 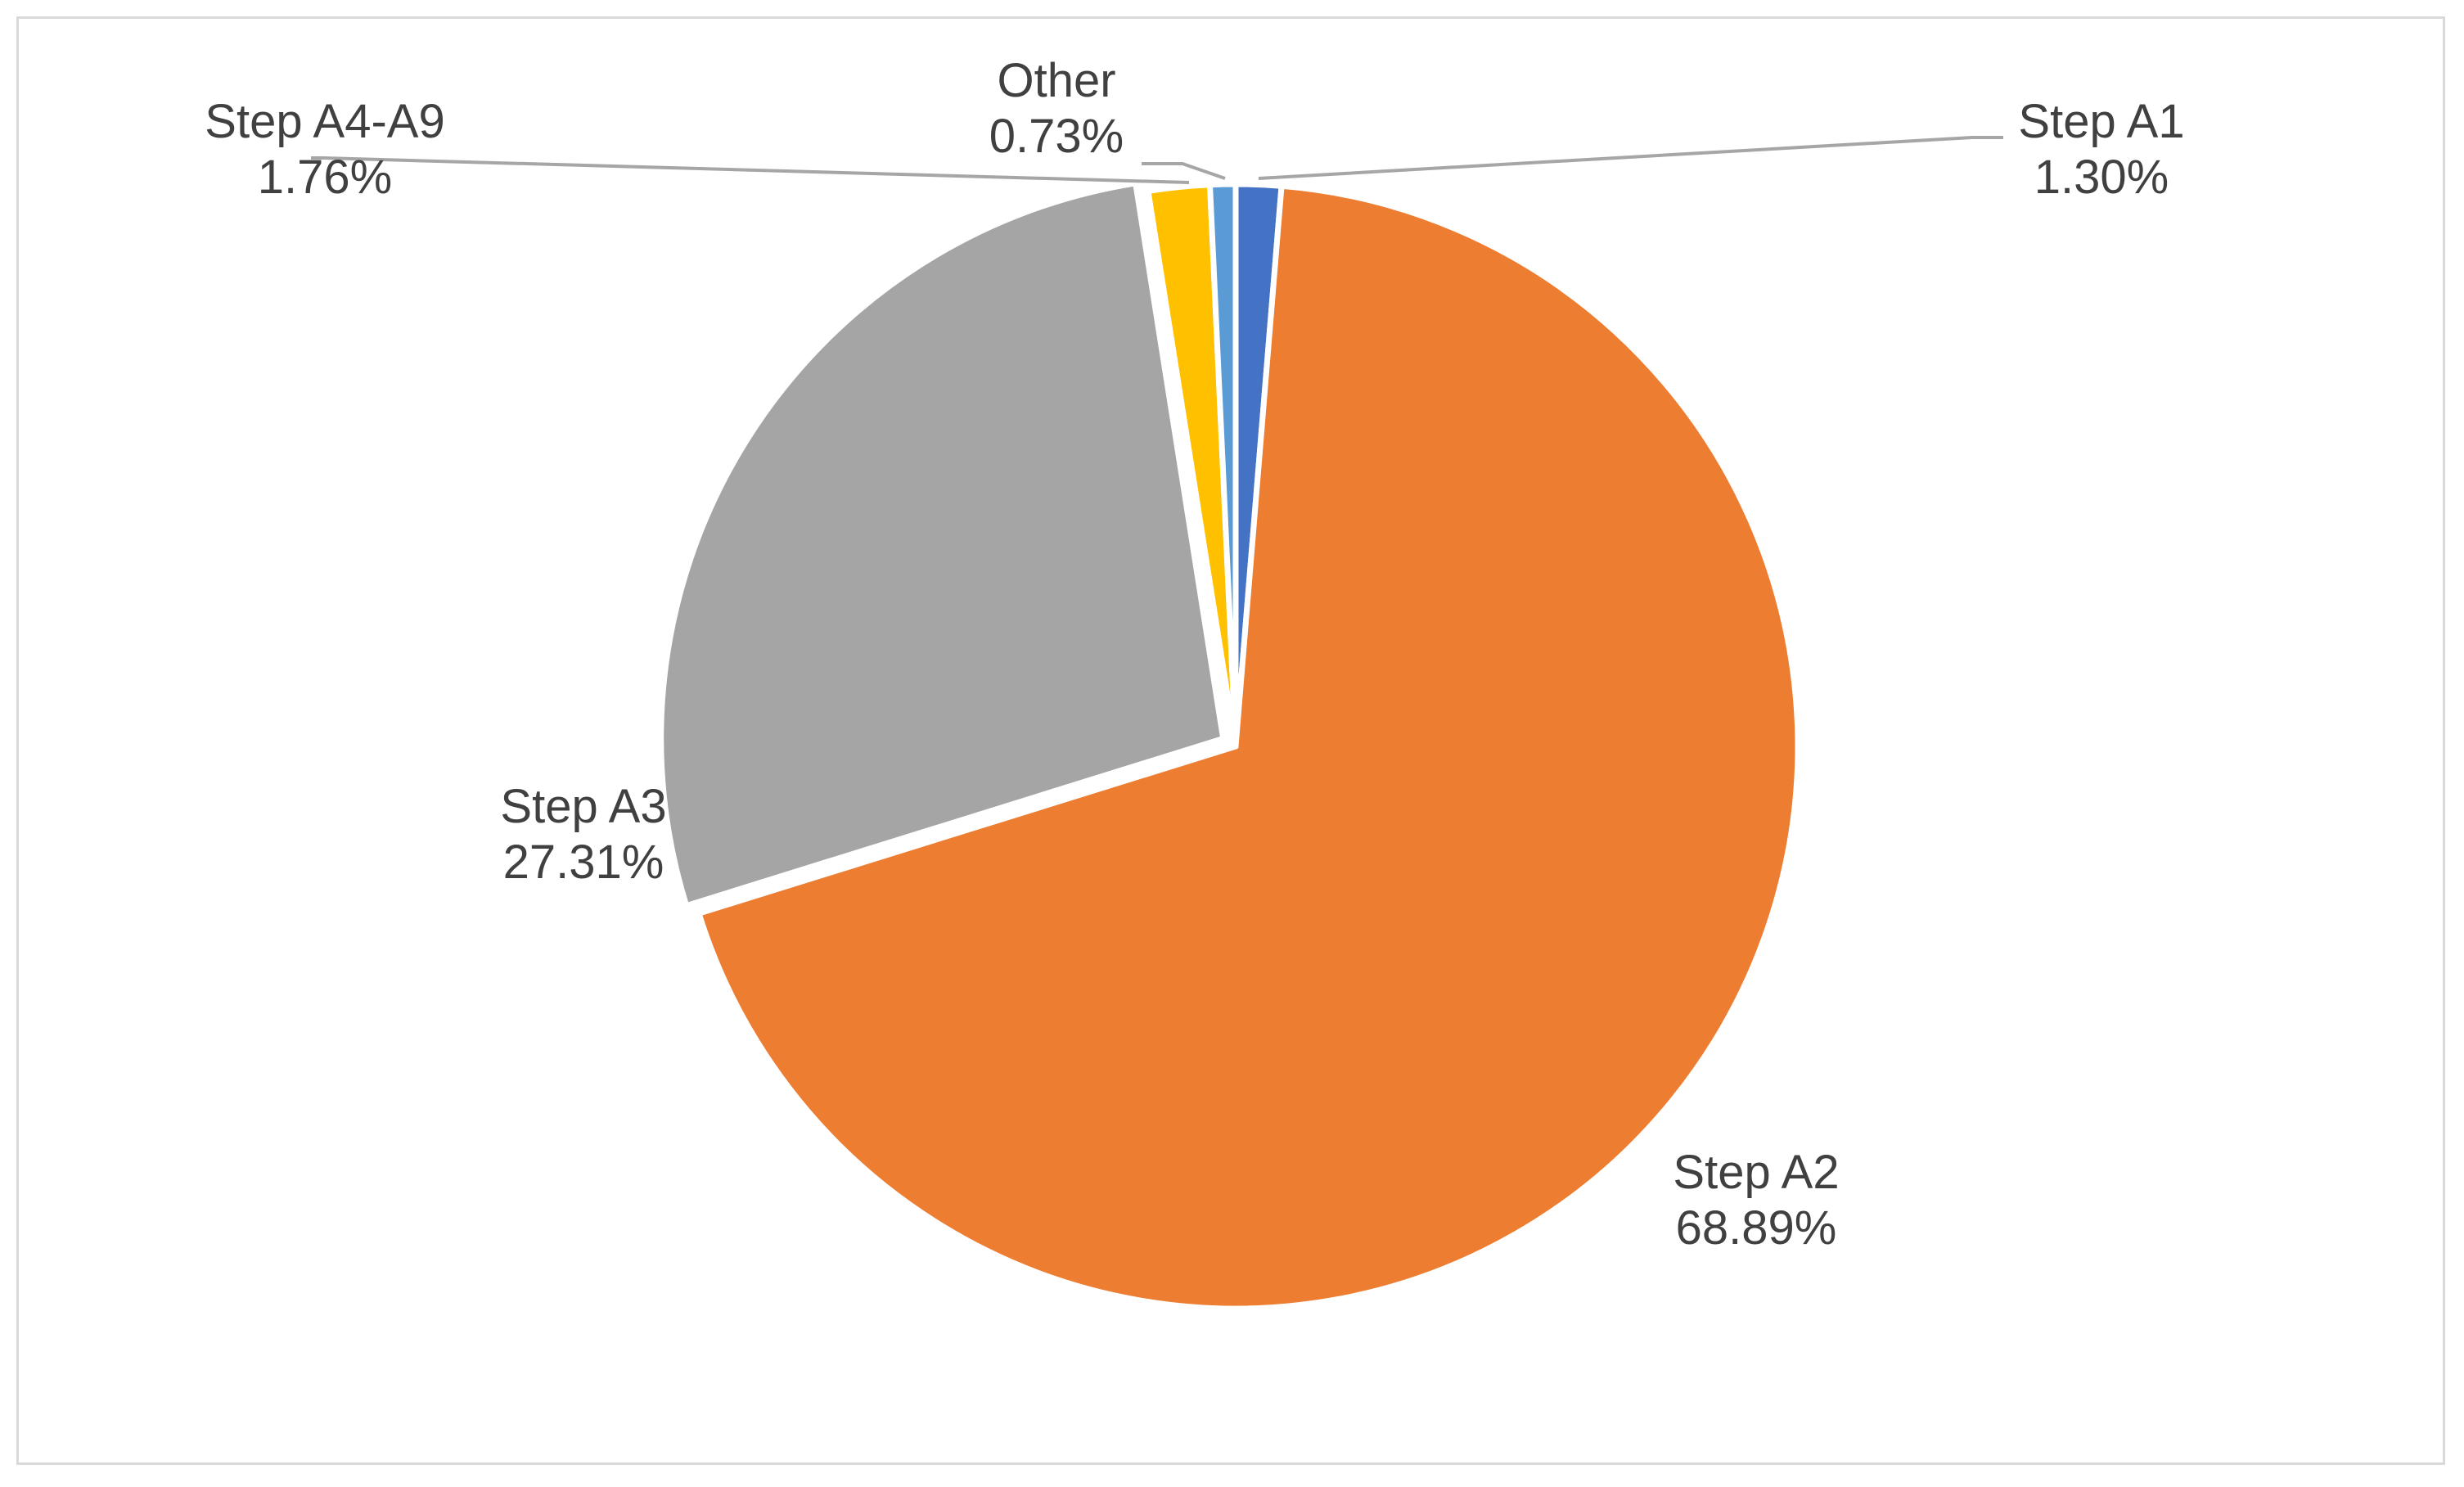 What do you see at coordinates (325, 177) in the screenshot?
I see `data-label-percent: 1.76%` at bounding box center [325, 177].